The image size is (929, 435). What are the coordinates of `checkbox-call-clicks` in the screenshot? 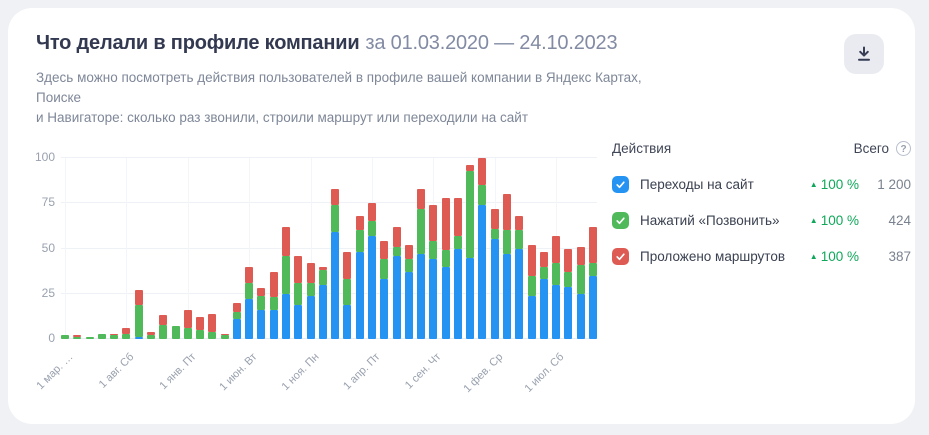 It's located at (620, 220).